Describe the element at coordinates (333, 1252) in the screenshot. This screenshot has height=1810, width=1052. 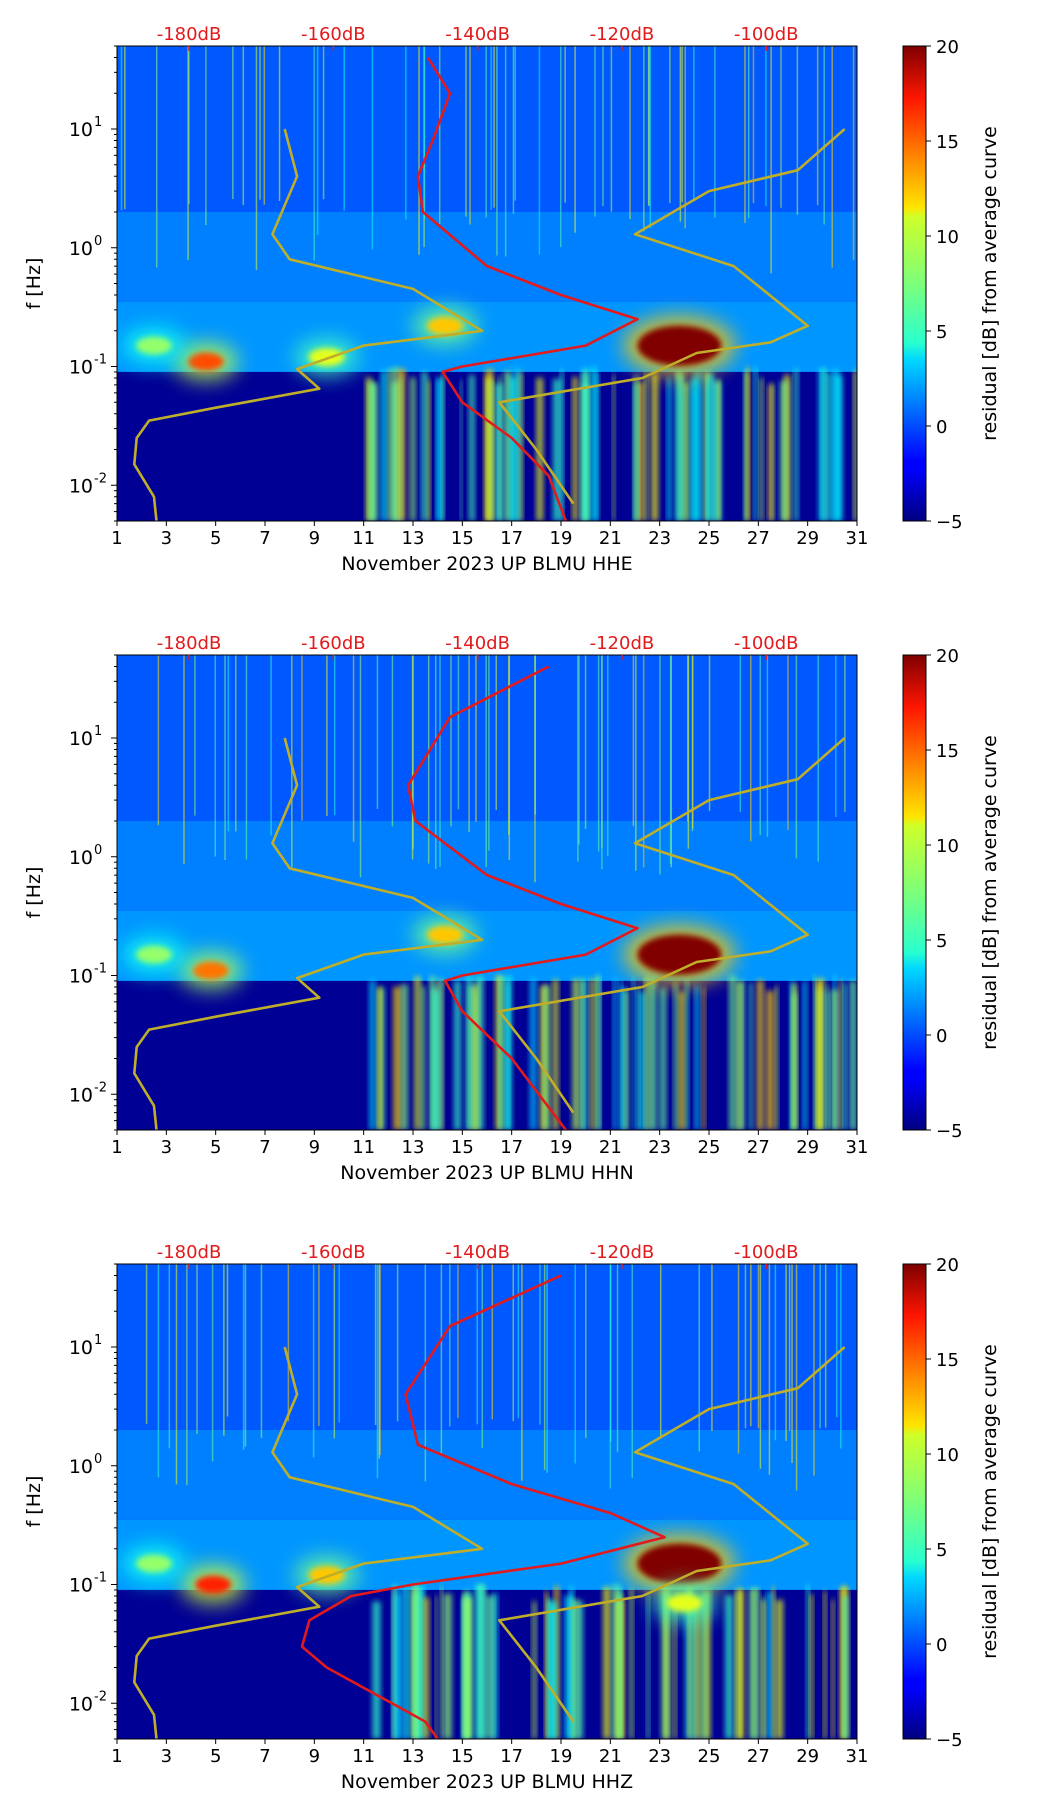
I see `top-tick-label: -160dB` at that location.